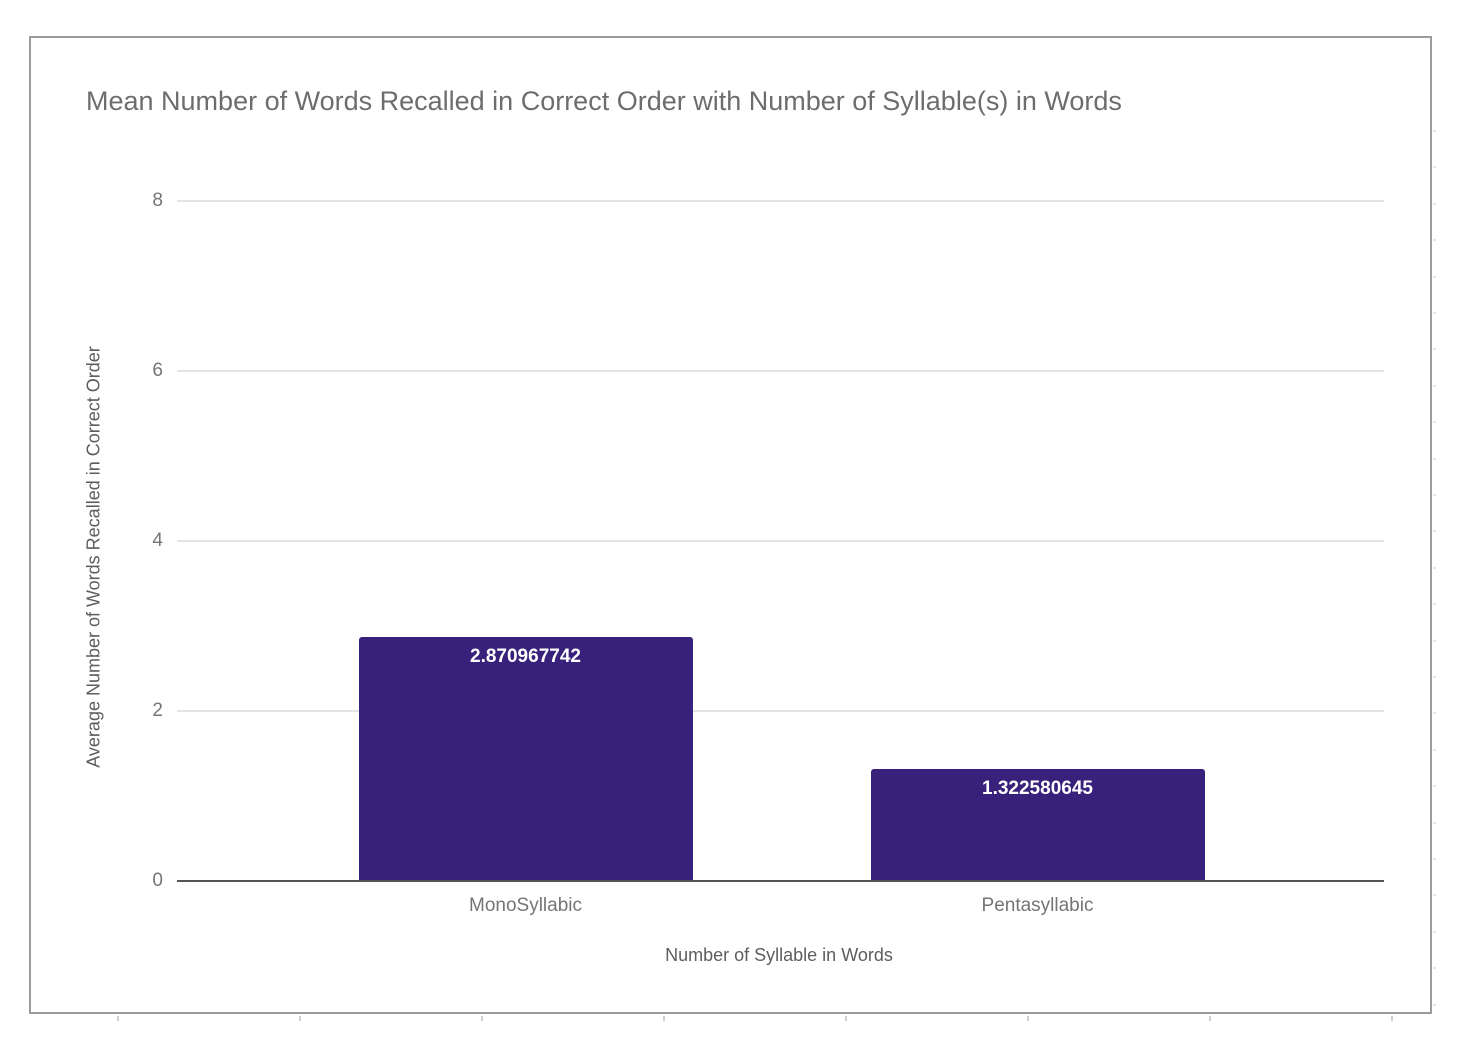 The height and width of the screenshot is (1062, 1478). What do you see at coordinates (1037, 905) in the screenshot?
I see `x-category-label: Pentasyllabic` at bounding box center [1037, 905].